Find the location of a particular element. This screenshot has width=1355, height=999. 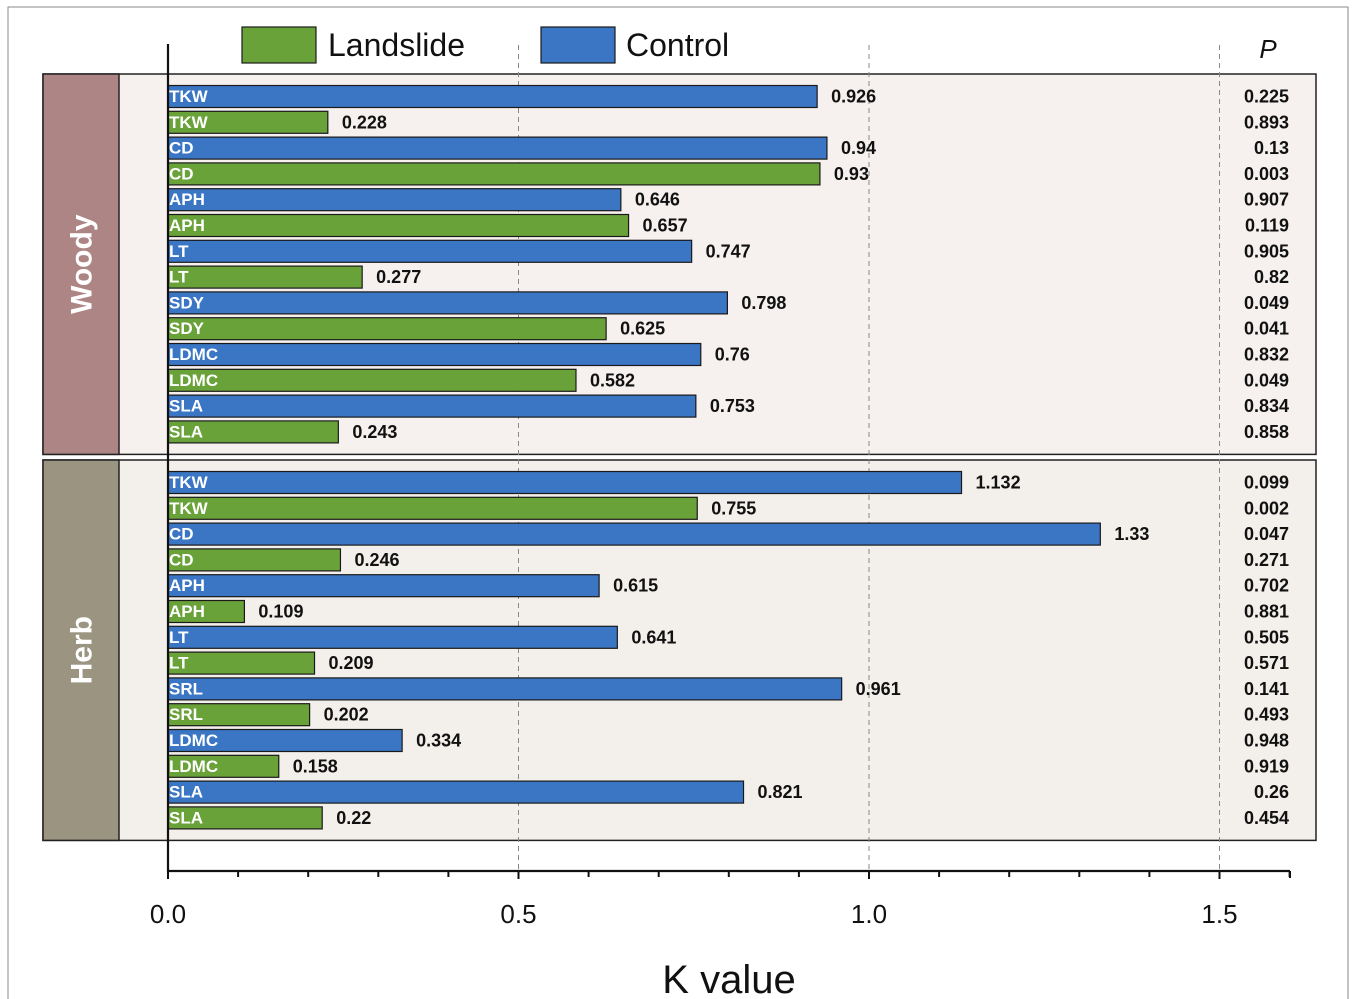

bar-herb-sla-control is located at coordinates (456, 792).